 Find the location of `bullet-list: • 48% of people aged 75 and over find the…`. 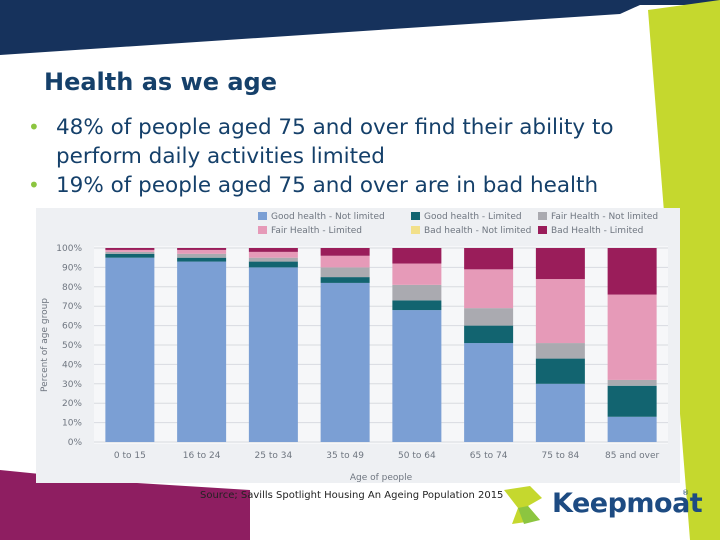

bullet-list: • 48% of people aged 75 and over find the… is located at coordinates (348, 156).